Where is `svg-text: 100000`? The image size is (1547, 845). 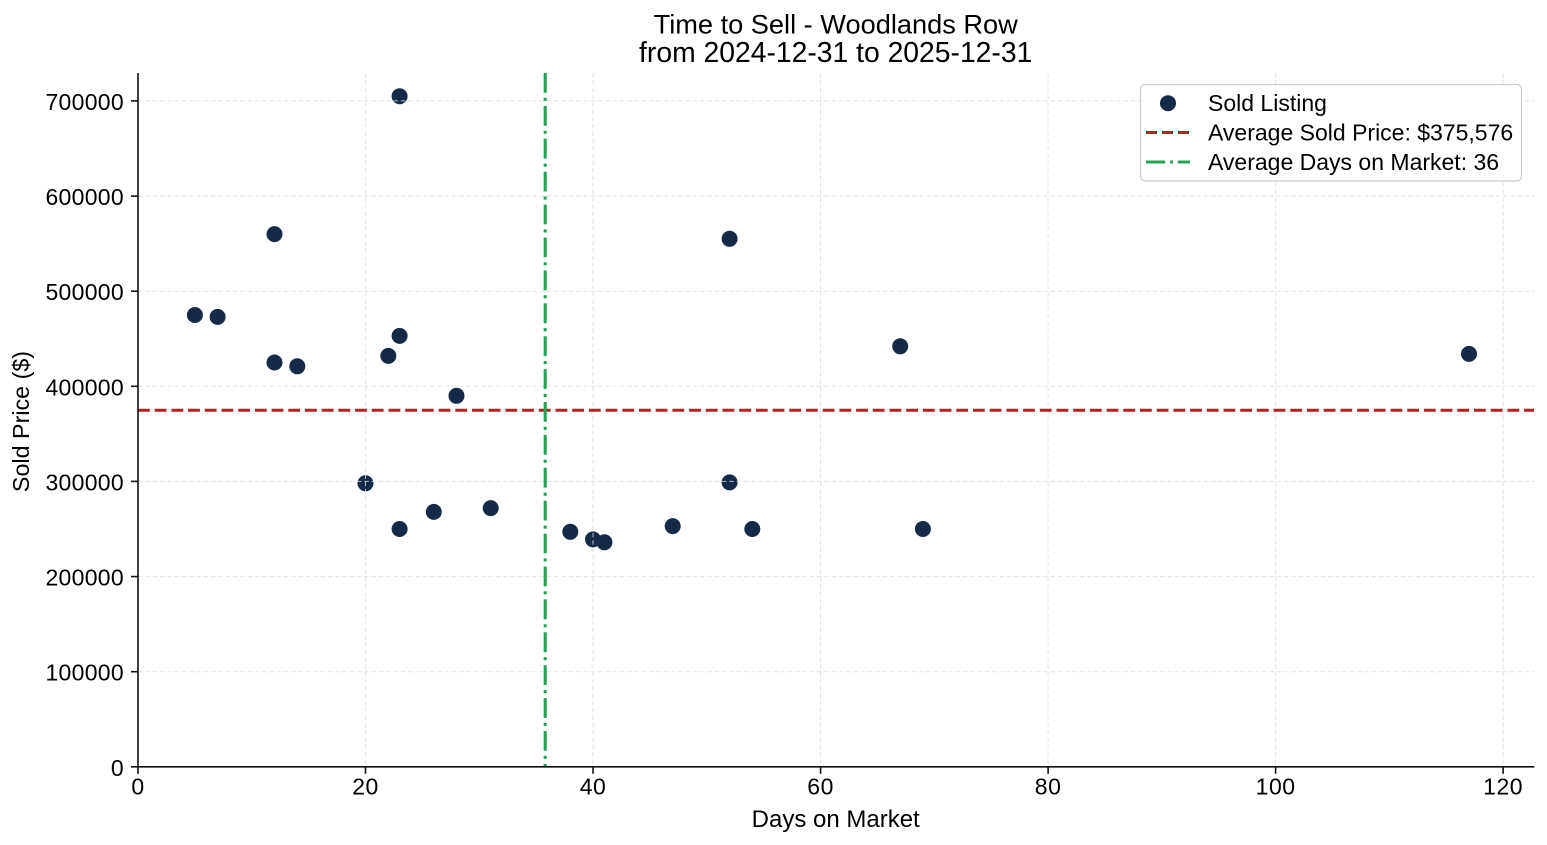
svg-text: 100000 is located at coordinates (84, 673).